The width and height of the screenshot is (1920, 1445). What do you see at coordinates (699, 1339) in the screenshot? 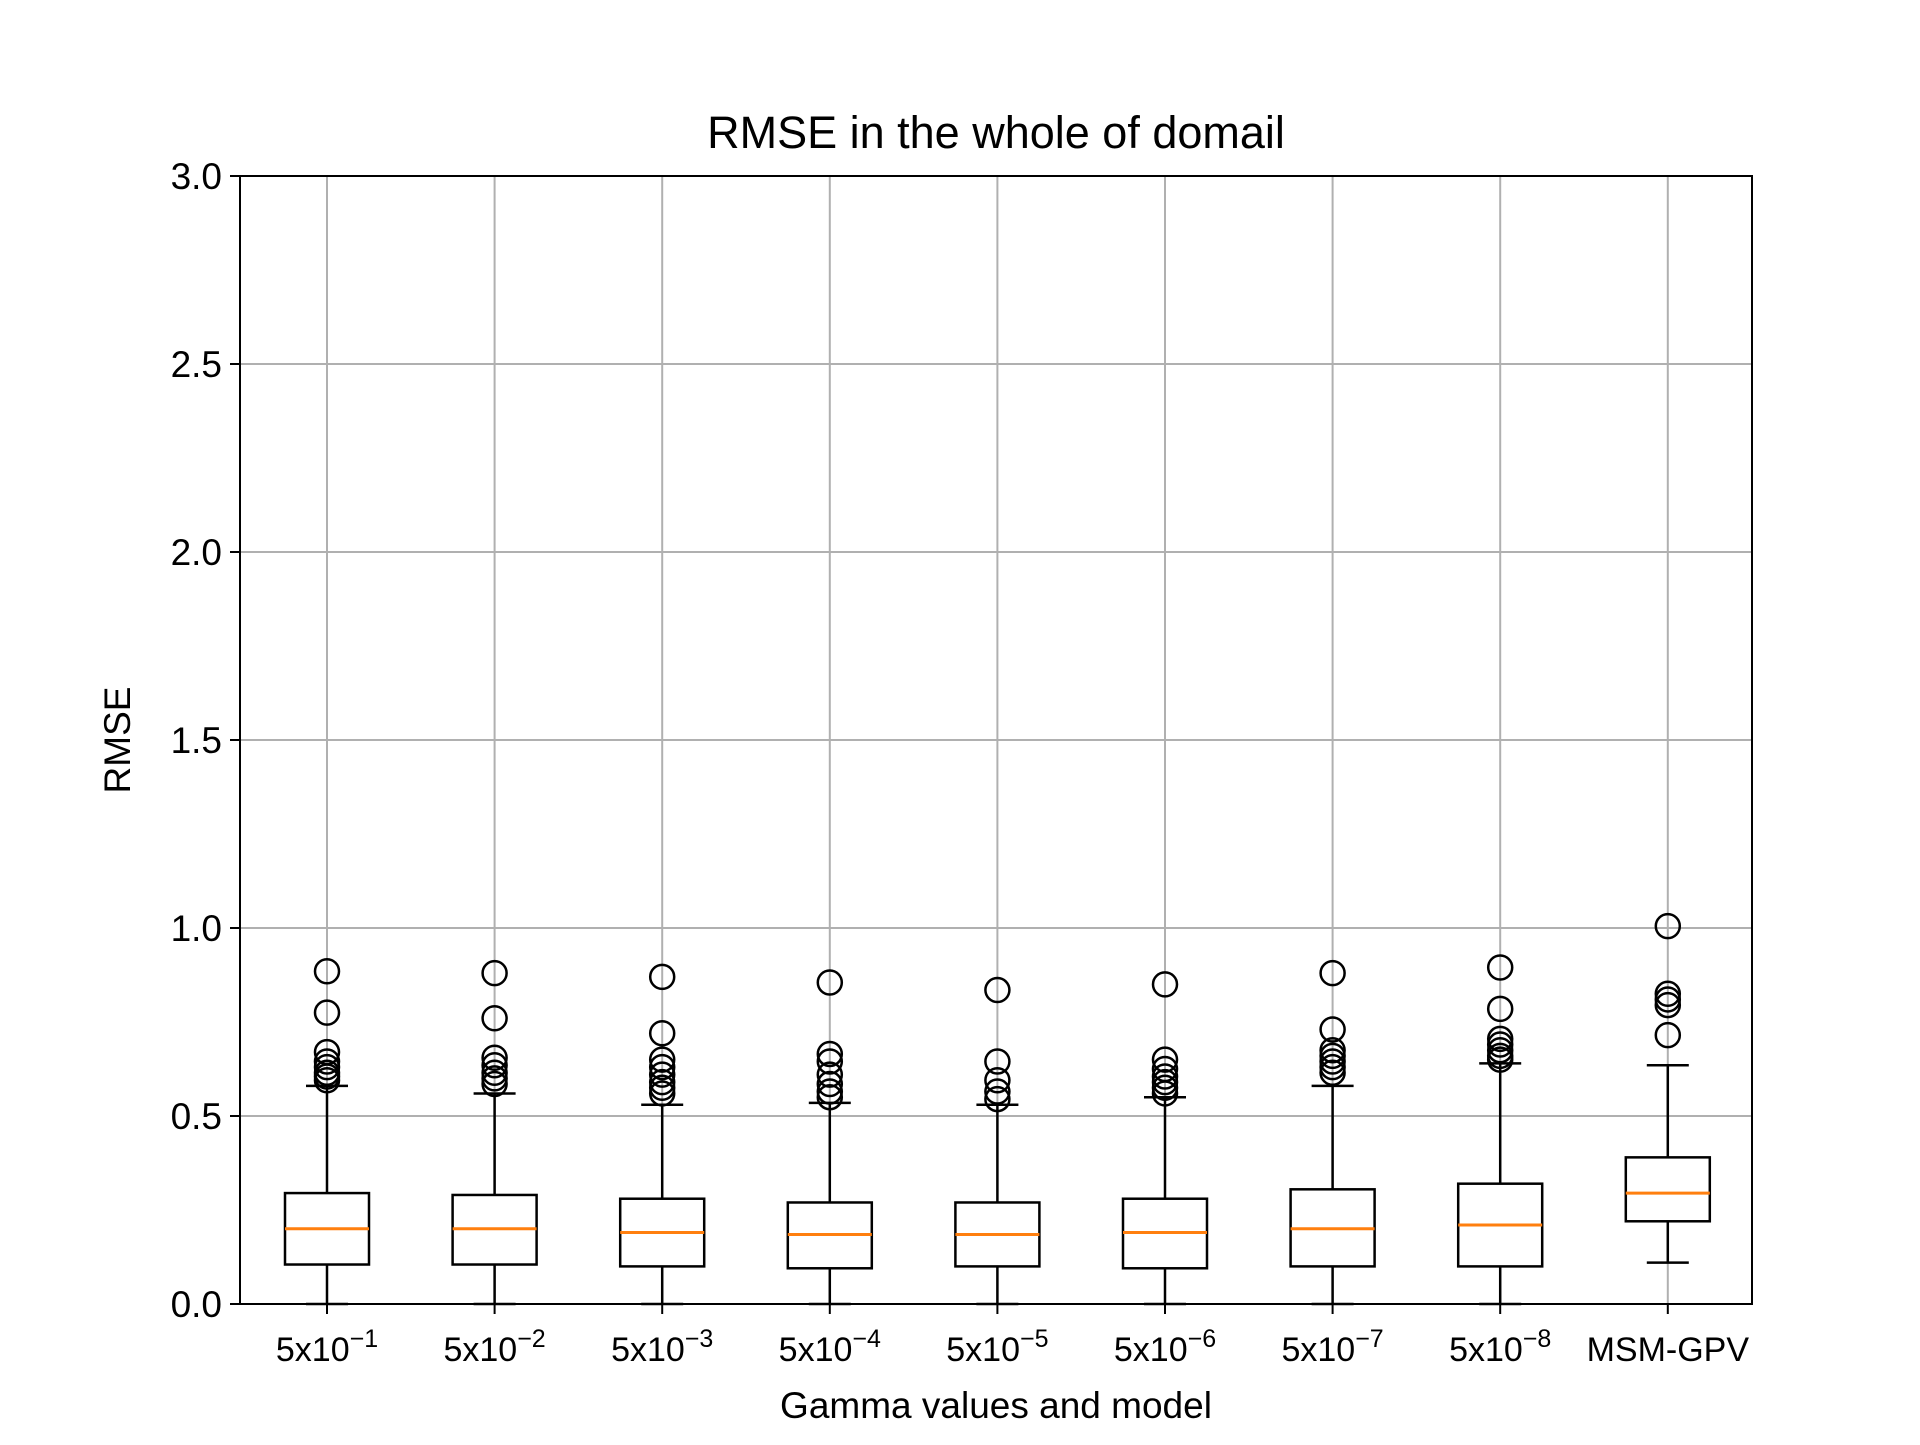
I see `x-tick-label-exponent: −3` at bounding box center [699, 1339].